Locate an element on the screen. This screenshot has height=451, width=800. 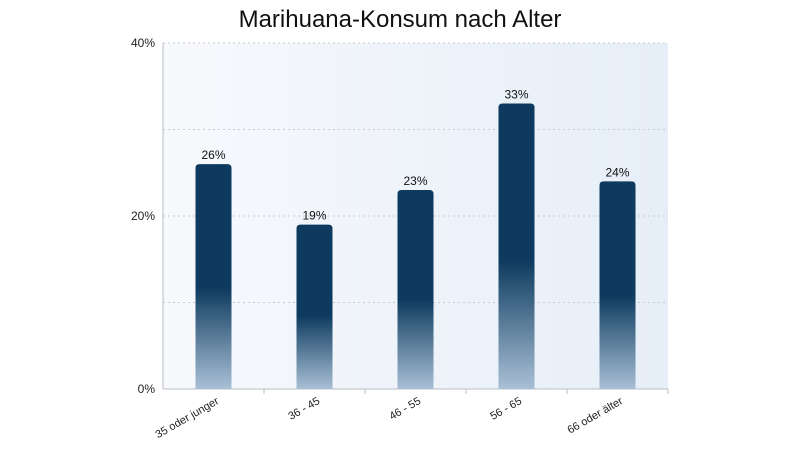
x-tick-label: 46 - 55 is located at coordinates (405, 409).